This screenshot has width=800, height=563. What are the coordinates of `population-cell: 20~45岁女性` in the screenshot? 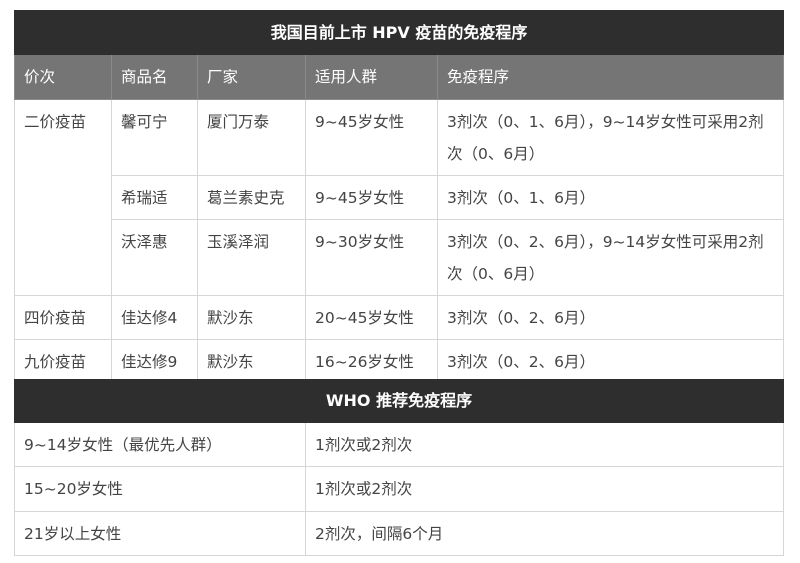 It's located at (371, 317).